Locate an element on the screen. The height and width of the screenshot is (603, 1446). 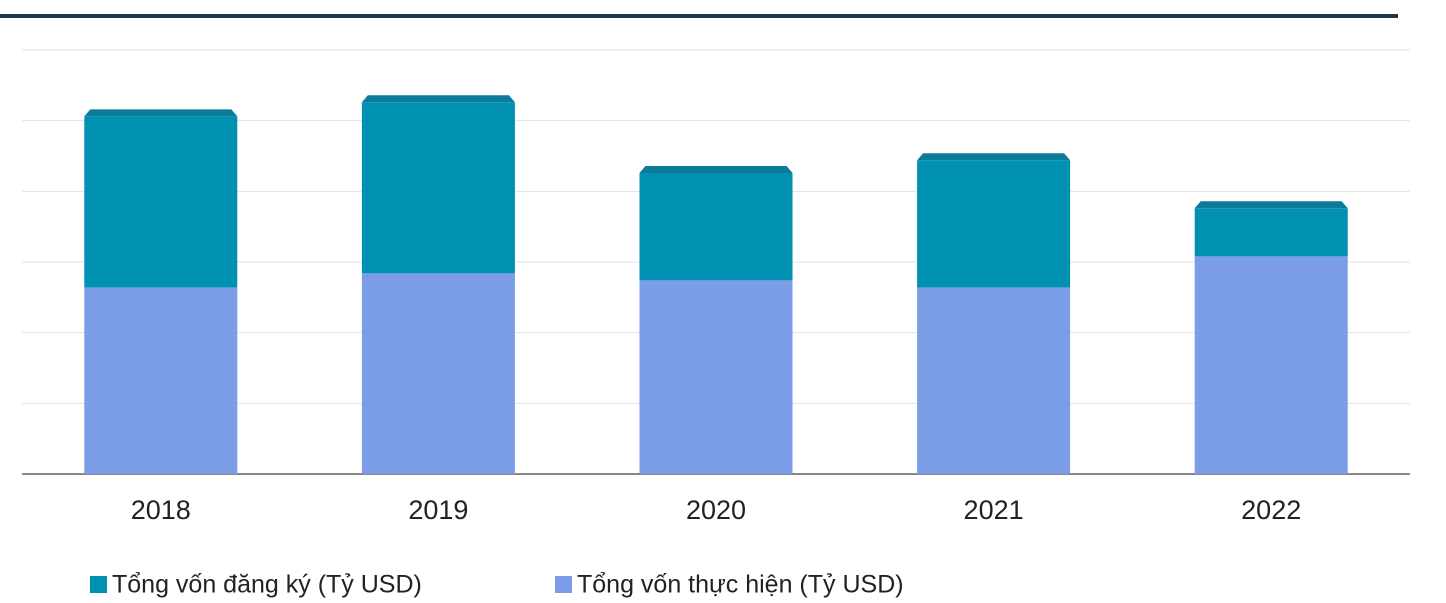
x-tick-label: 2020 is located at coordinates (716, 510).